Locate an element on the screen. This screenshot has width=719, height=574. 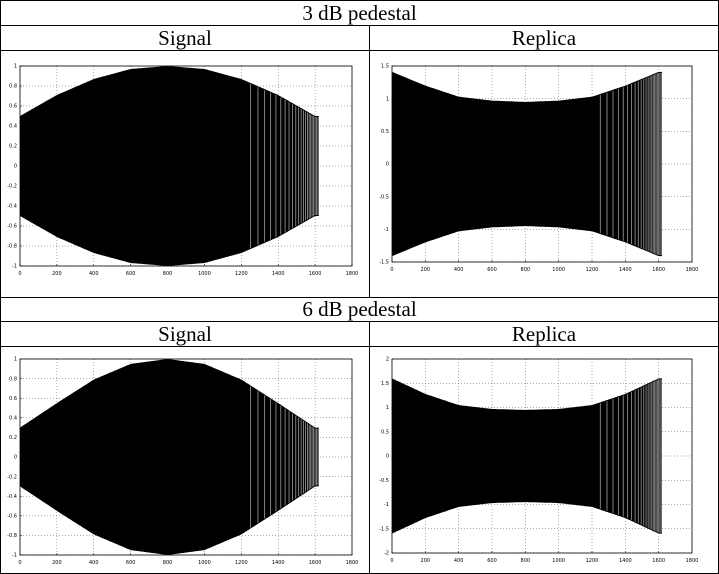
column-header-replica-6db: Replica is located at coordinates (544, 334).